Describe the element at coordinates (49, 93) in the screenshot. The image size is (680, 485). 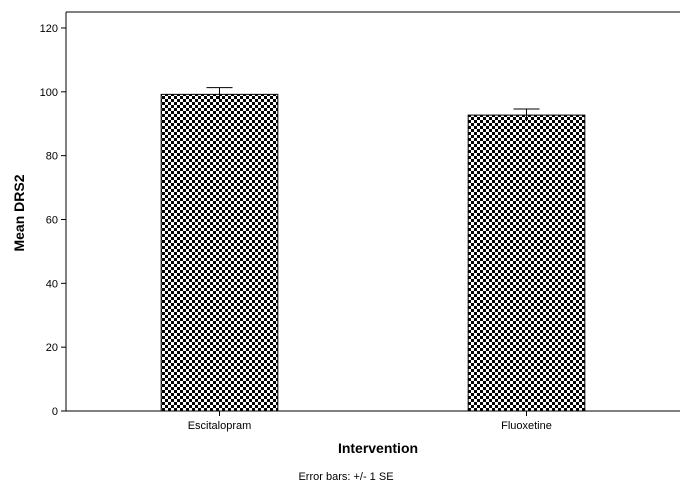
I see `y-tick-label: 100` at that location.